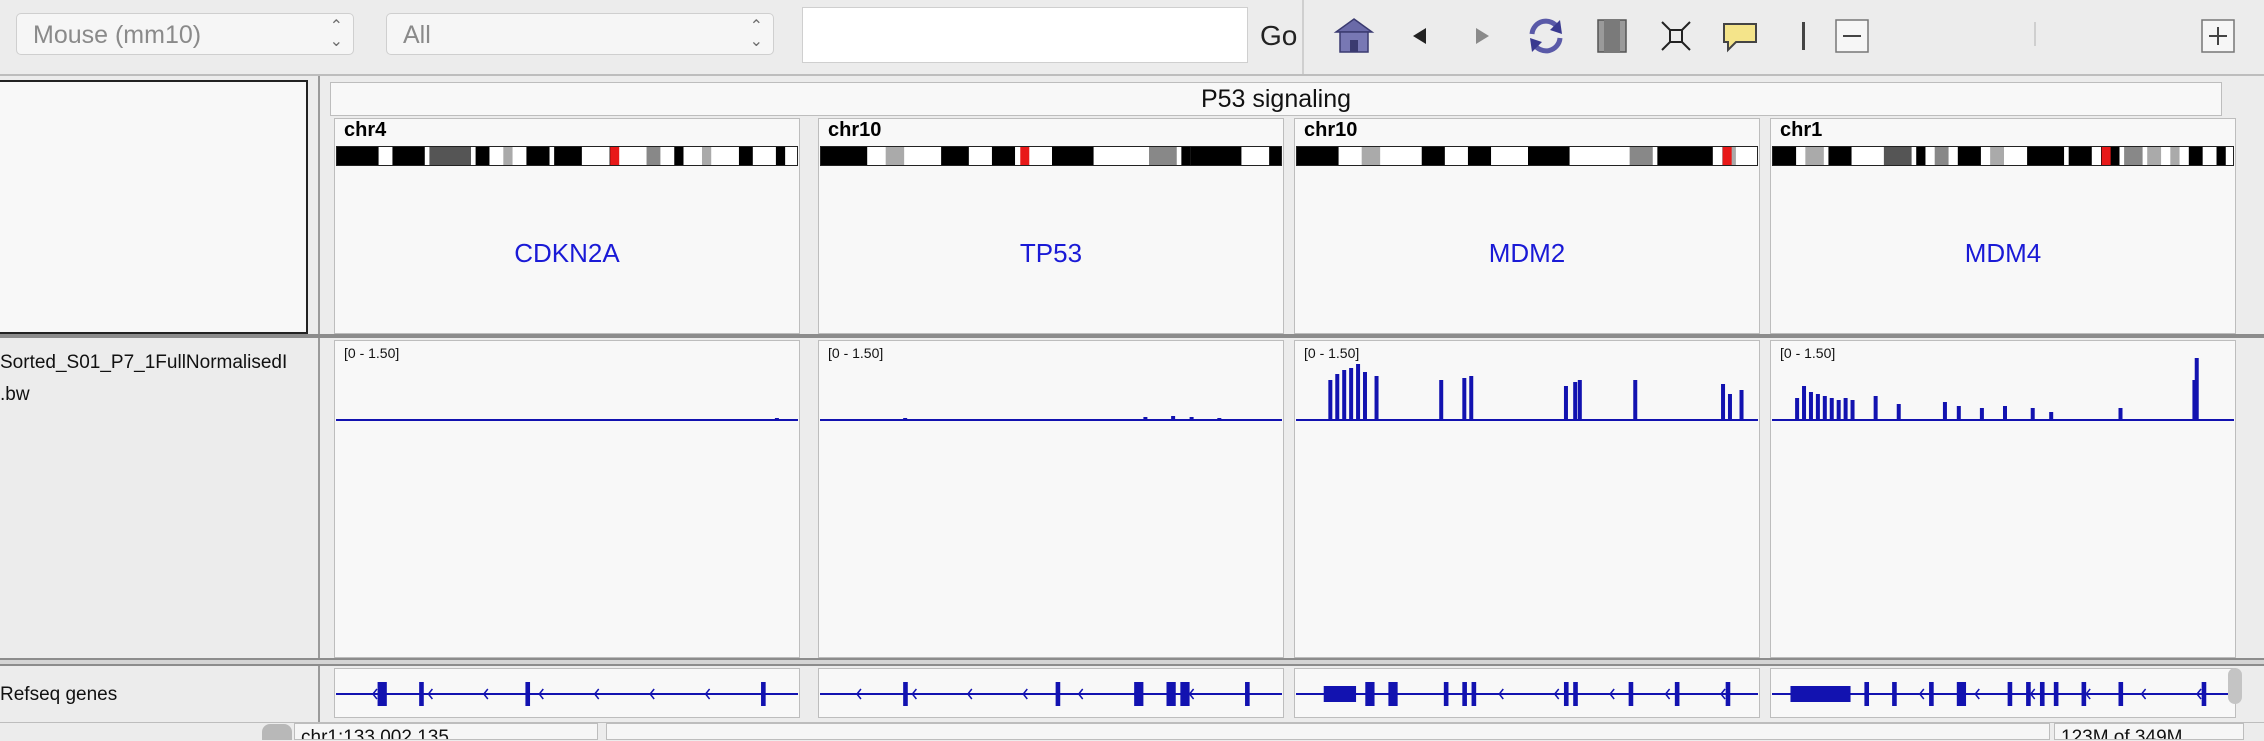  Describe the element at coordinates (2218, 36) in the screenshot. I see `zoom-in-button` at that location.